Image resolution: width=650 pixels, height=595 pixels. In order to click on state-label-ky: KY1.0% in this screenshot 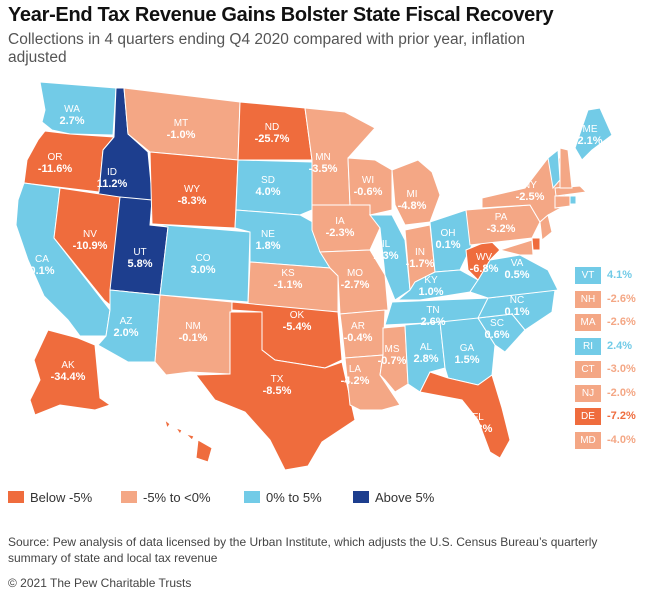, I will do `click(430, 286)`.